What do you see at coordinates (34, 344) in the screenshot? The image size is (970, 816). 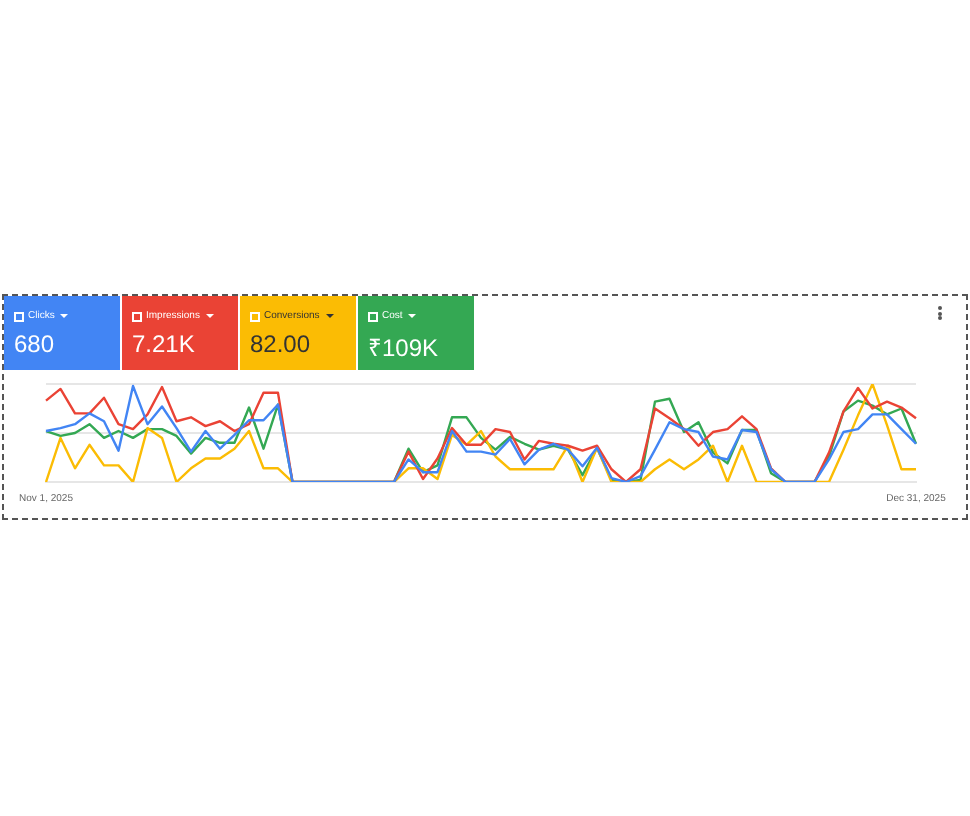 I see `text: 680` at bounding box center [34, 344].